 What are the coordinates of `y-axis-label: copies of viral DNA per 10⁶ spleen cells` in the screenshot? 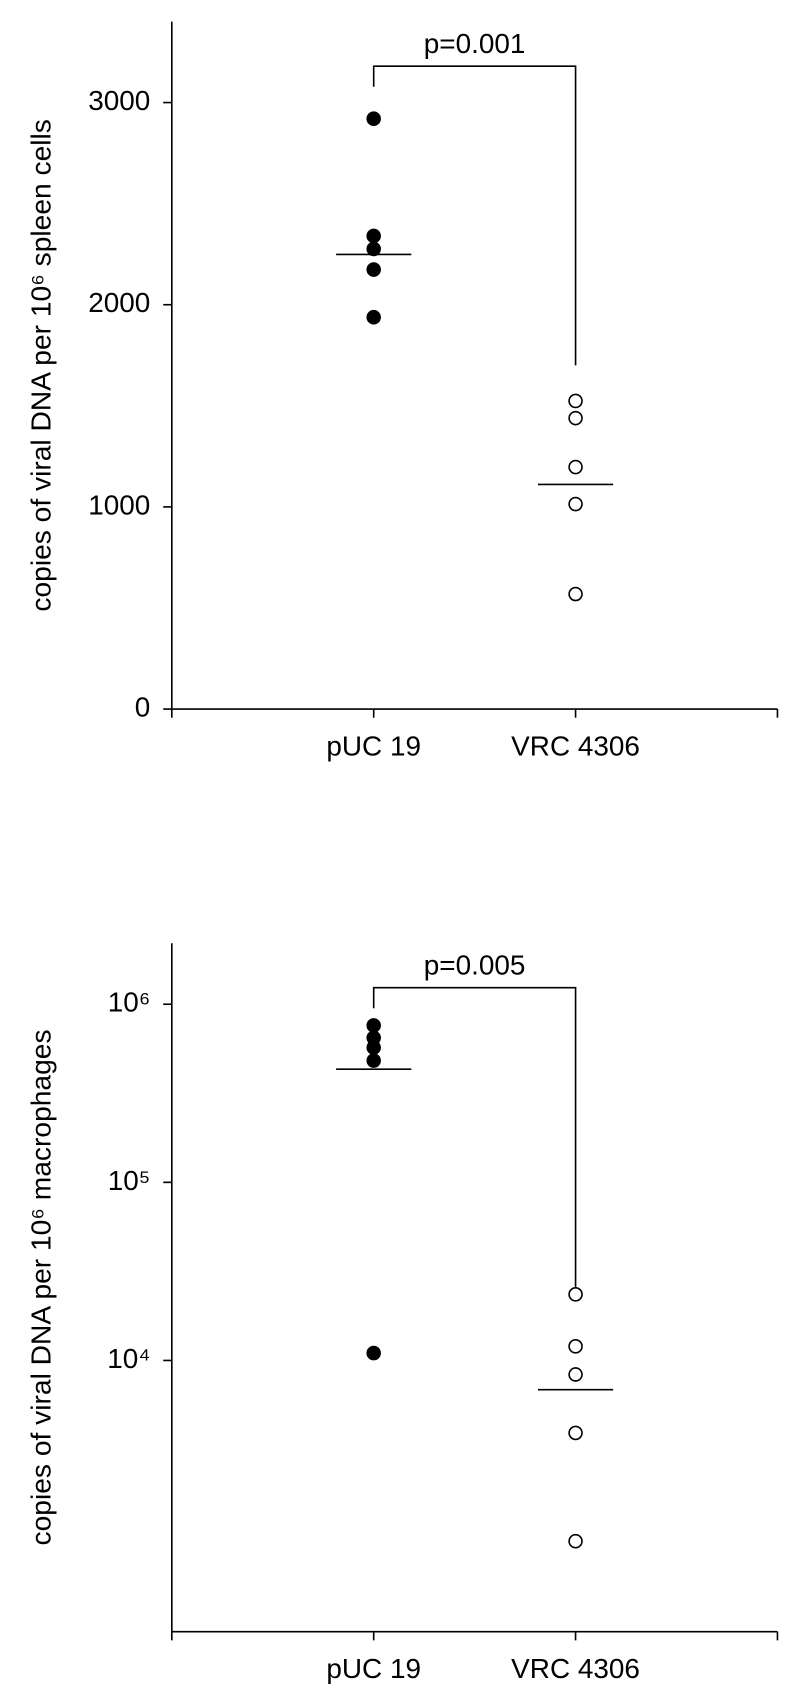 It's located at (40, 365).